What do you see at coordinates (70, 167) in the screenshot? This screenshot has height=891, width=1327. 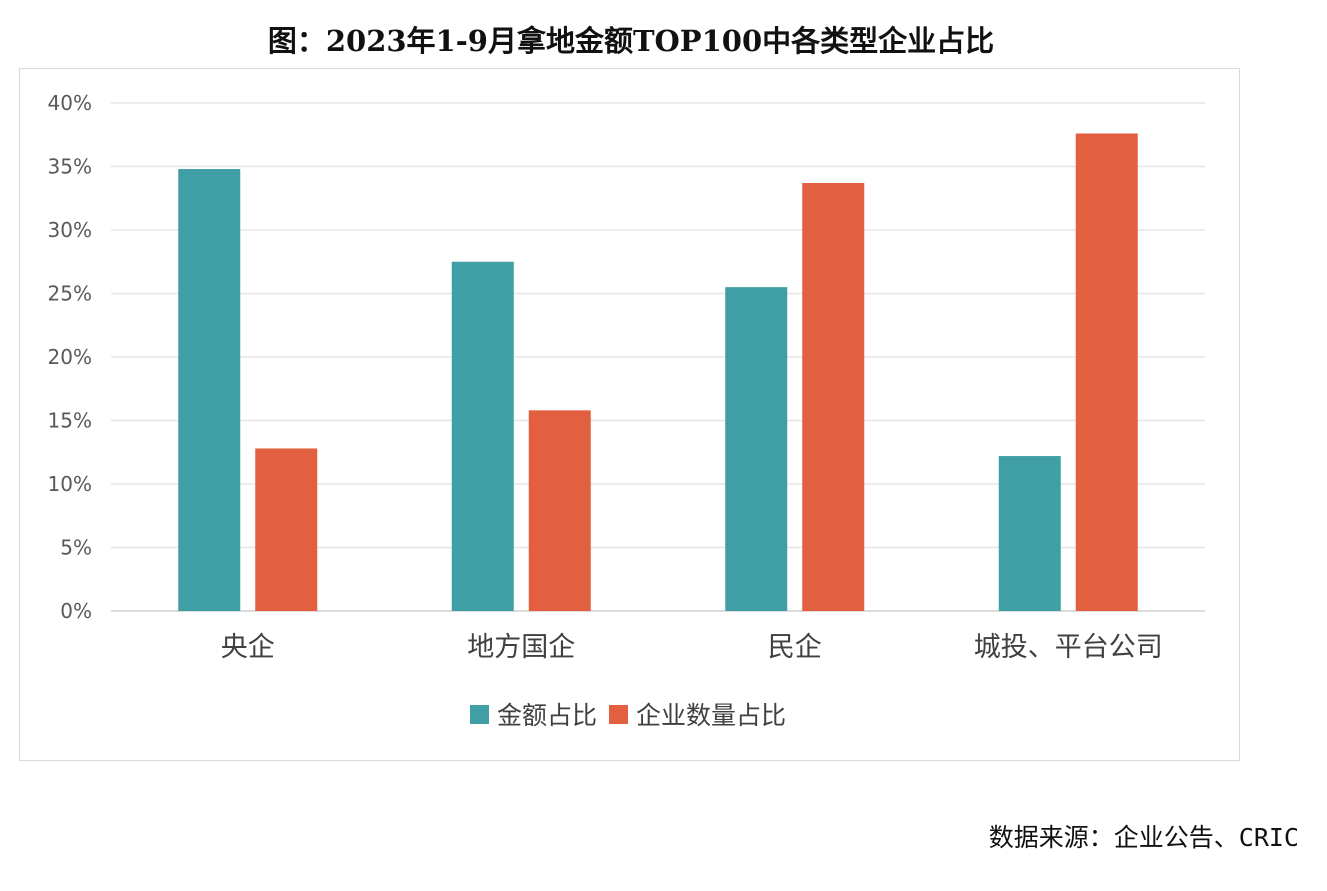 I see `y-tick-label: 35%` at bounding box center [70, 167].